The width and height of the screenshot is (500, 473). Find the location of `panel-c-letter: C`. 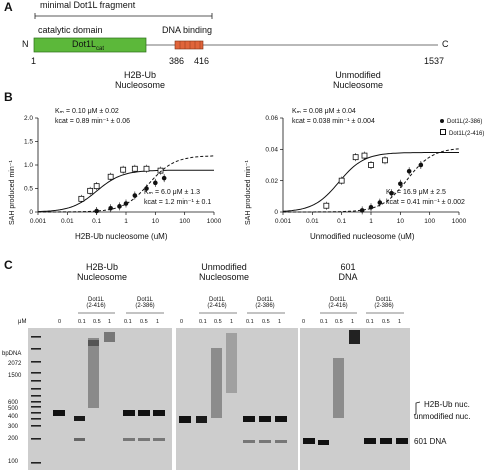

panel-c-letter: C is located at coordinates (8, 265).